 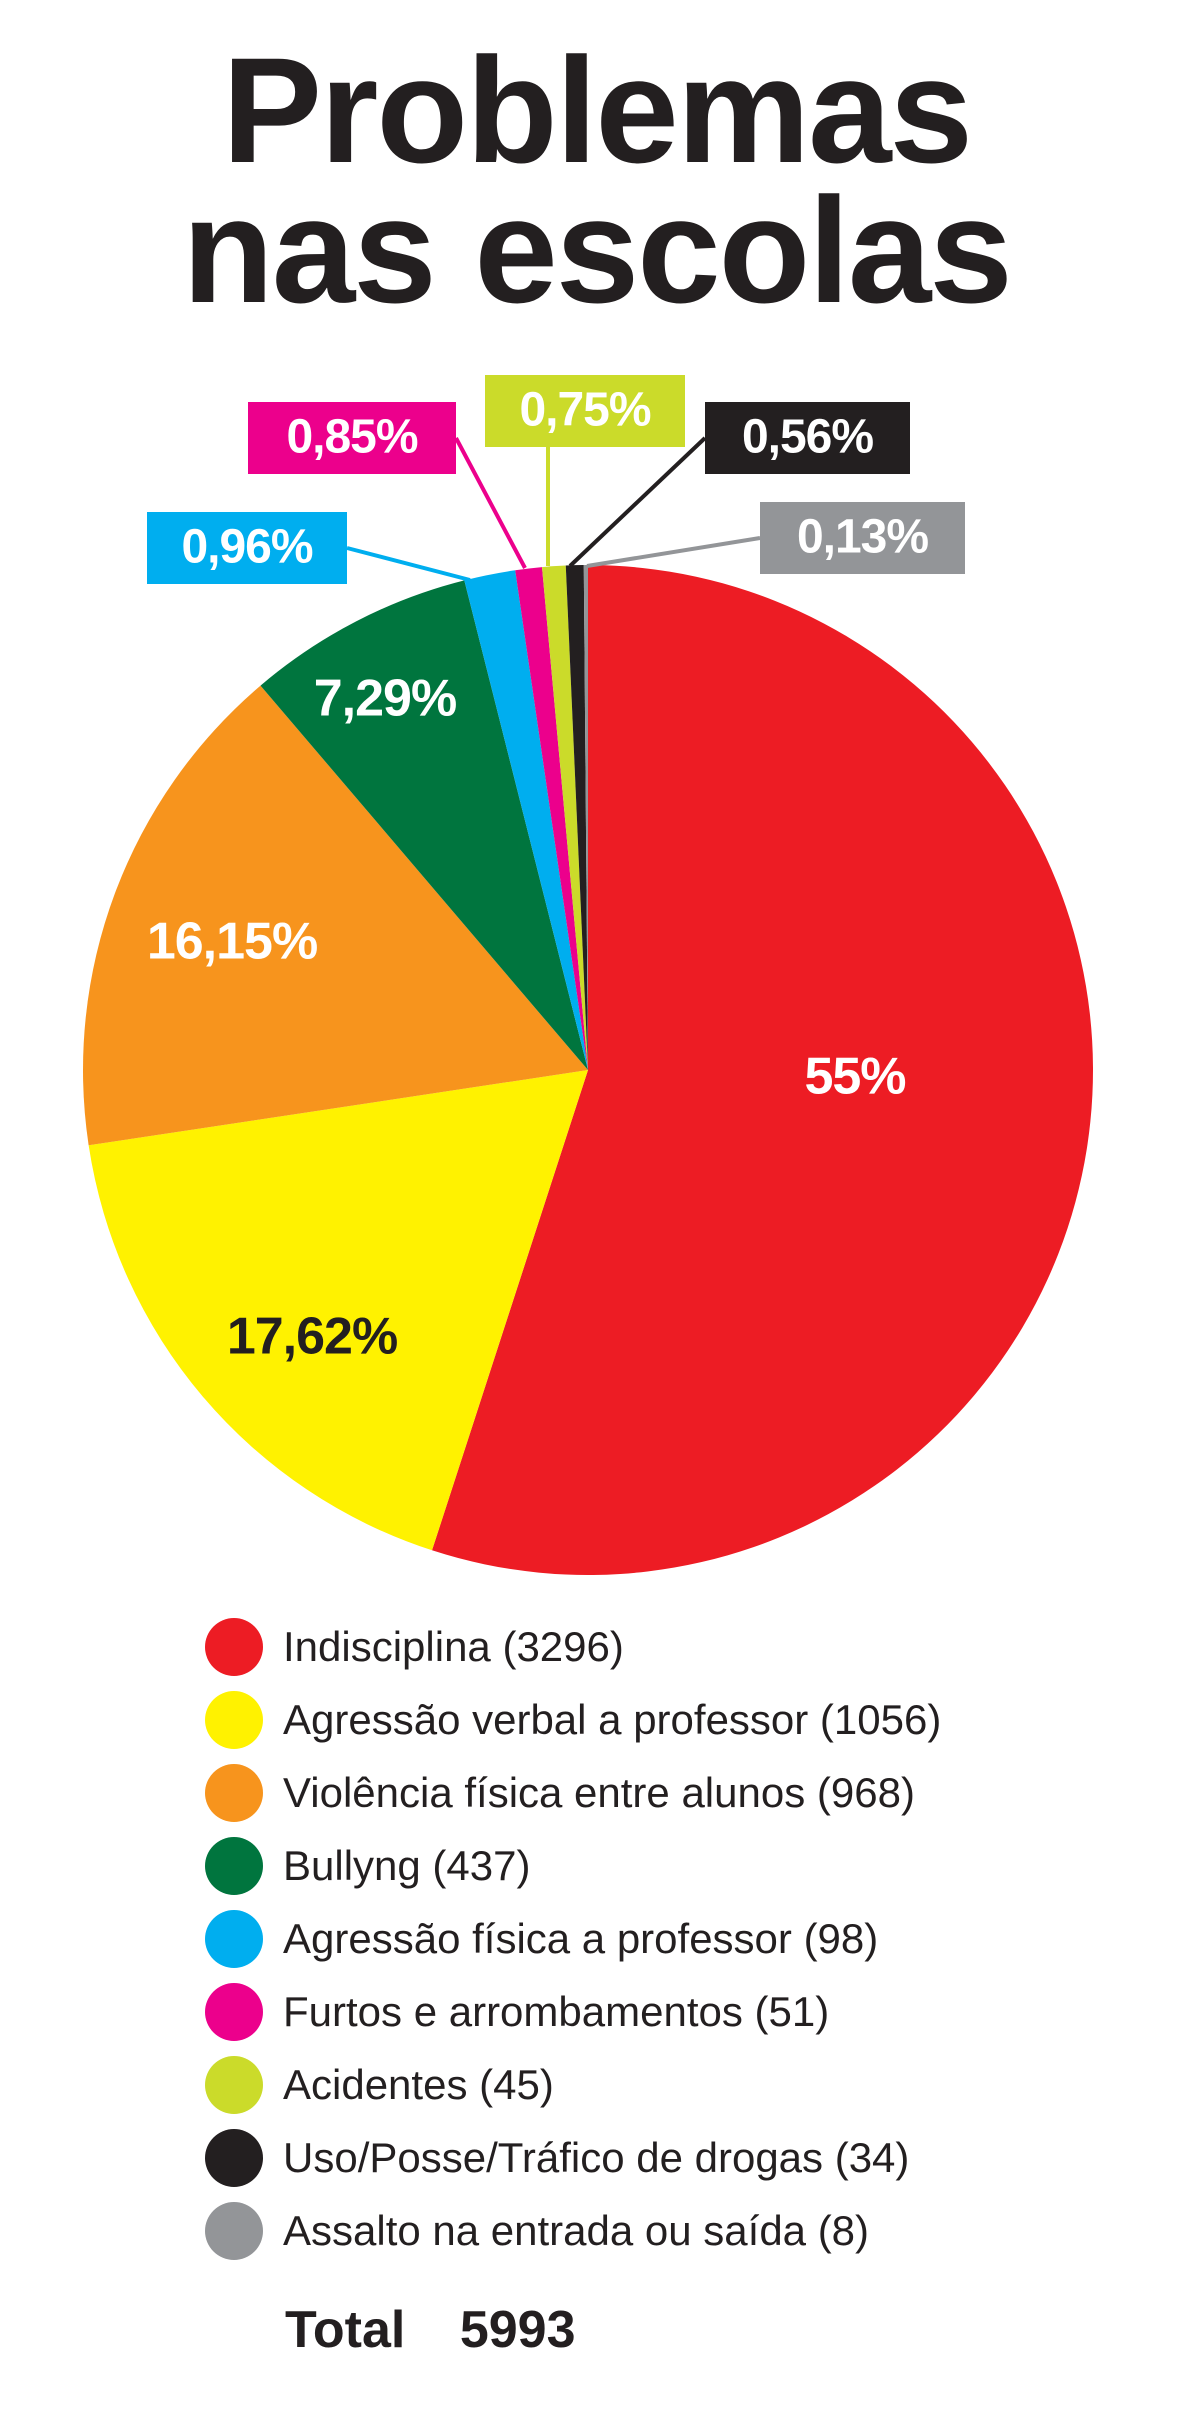 What do you see at coordinates (597, 110) in the screenshot?
I see `chart-title-line-1: Problemas` at bounding box center [597, 110].